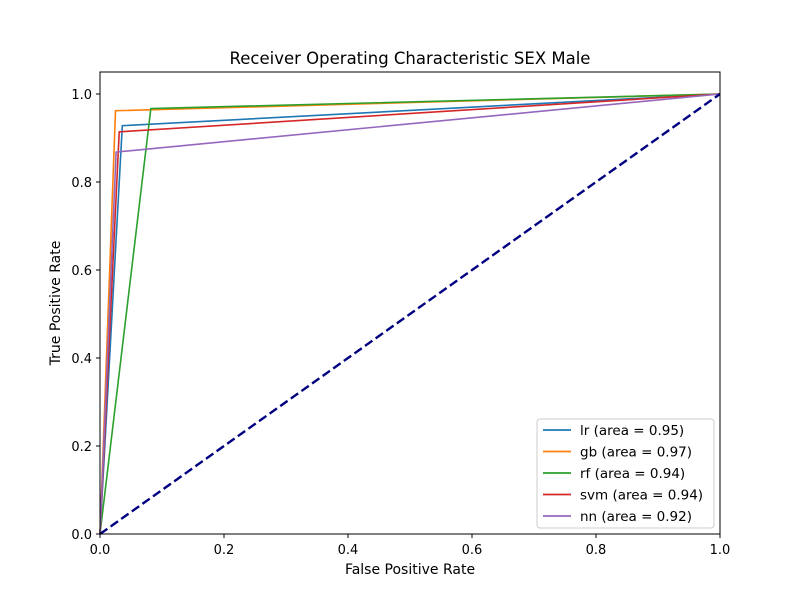  What do you see at coordinates (81, 271) in the screenshot?
I see `y-tick-label: 0.6` at bounding box center [81, 271].